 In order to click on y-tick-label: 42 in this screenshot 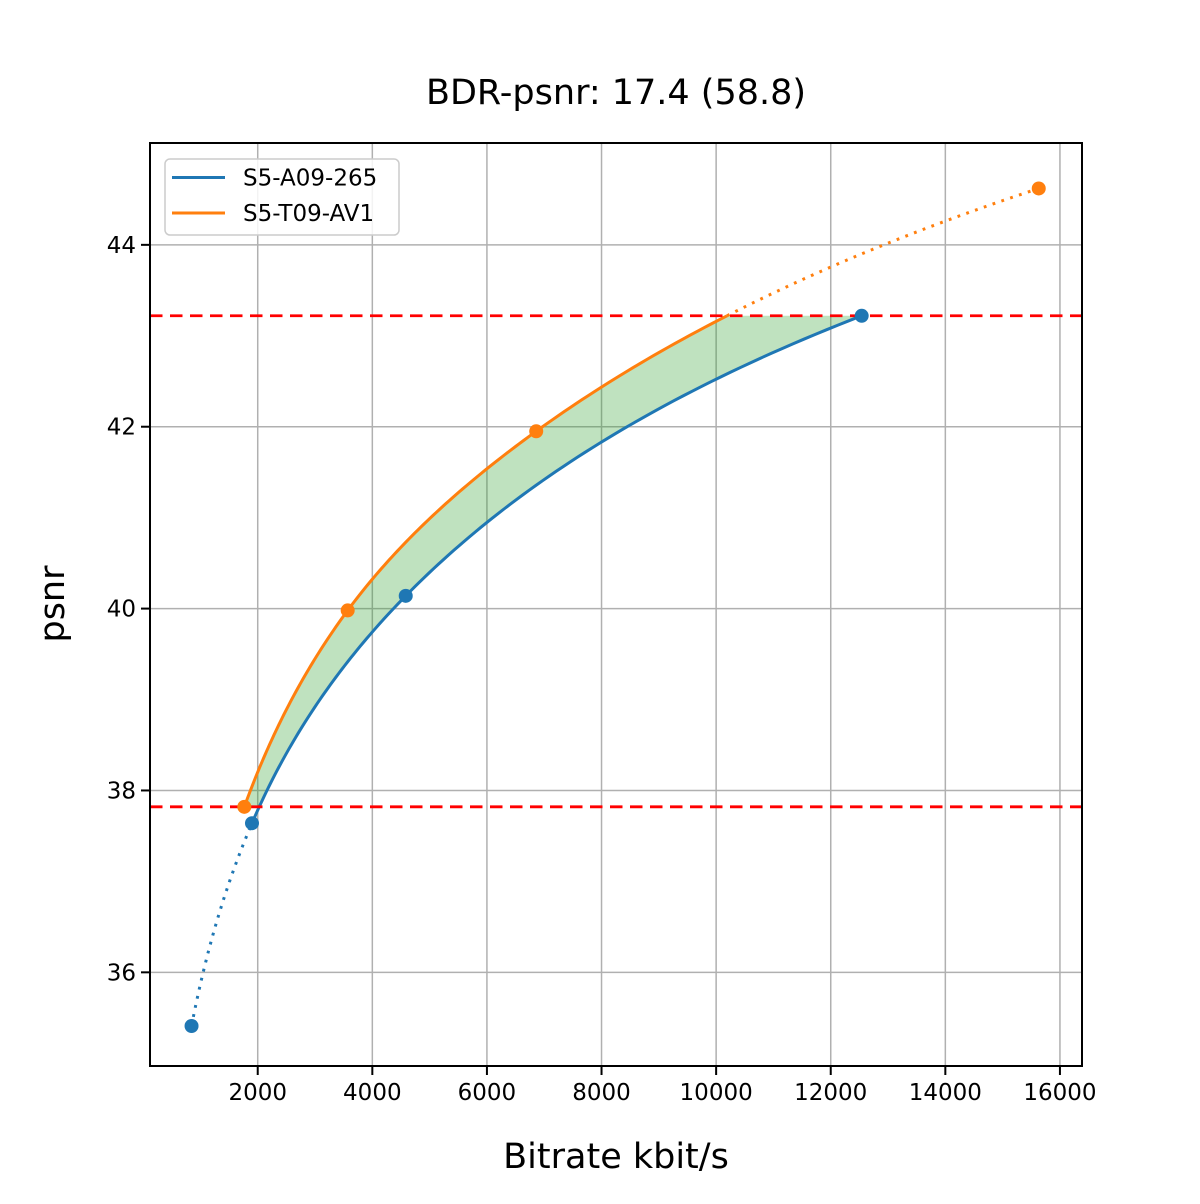, I will do `click(121, 428)`.